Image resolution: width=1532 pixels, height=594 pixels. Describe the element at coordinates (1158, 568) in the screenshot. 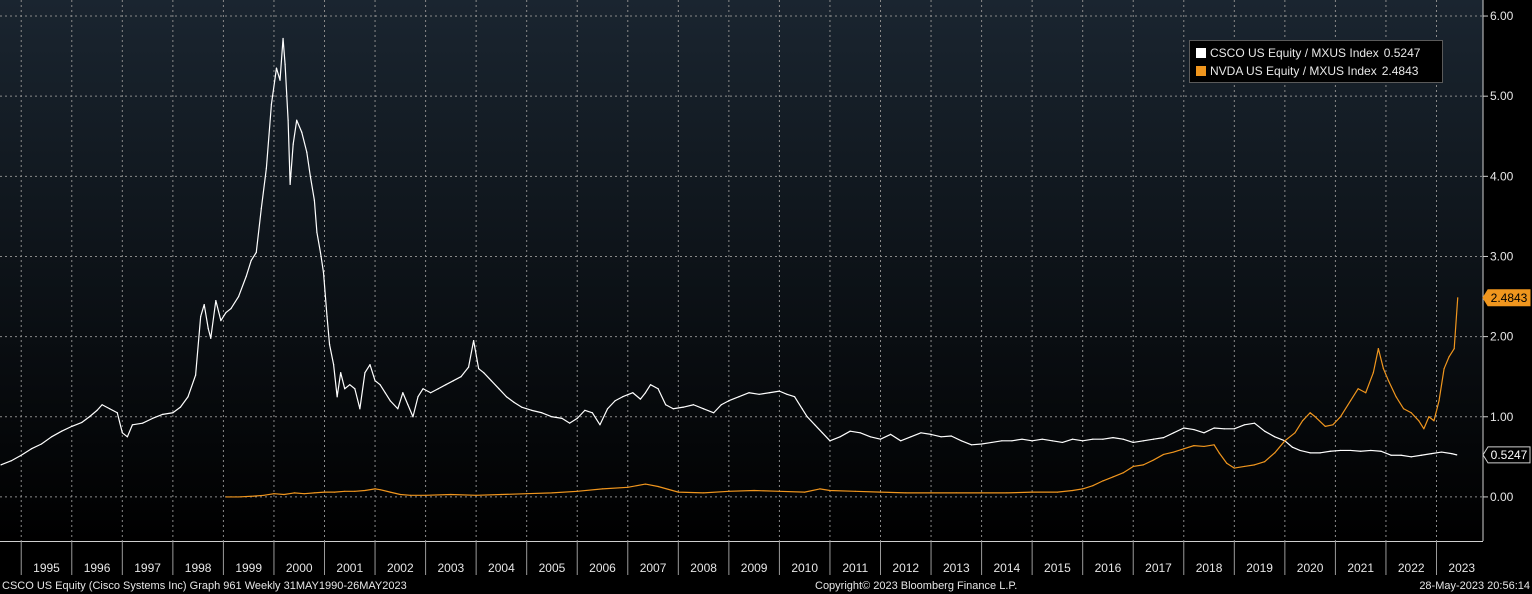

I see `x-tick-label: 2017` at that location.